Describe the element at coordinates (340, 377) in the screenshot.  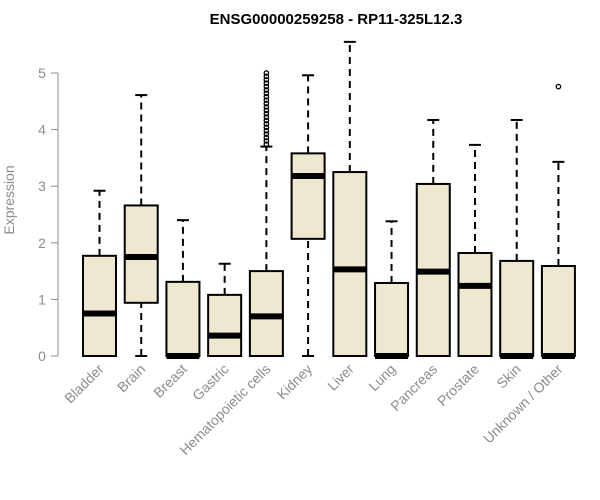
I see `x-tick-label-6: Liver` at that location.